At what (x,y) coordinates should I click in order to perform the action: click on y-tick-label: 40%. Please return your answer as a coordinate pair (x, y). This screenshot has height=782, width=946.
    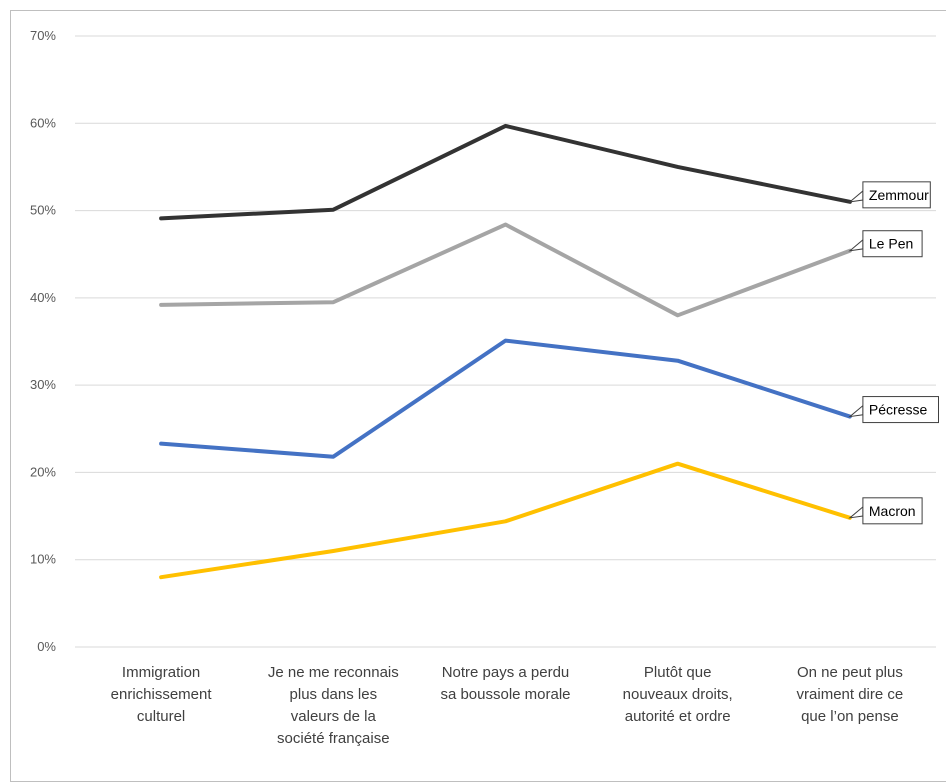
    Looking at the image, I should click on (43, 297).